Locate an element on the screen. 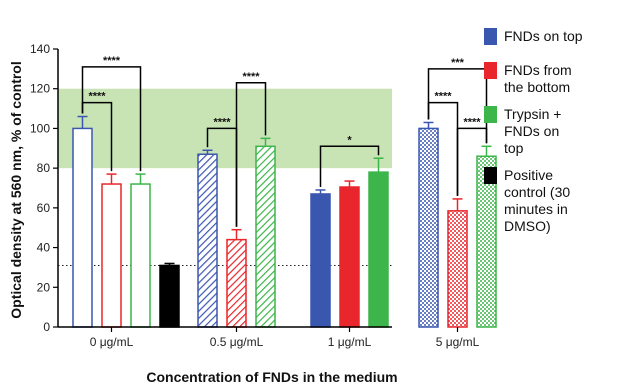  x-tick-label-2: 1 μg/mL is located at coordinates (350, 342).